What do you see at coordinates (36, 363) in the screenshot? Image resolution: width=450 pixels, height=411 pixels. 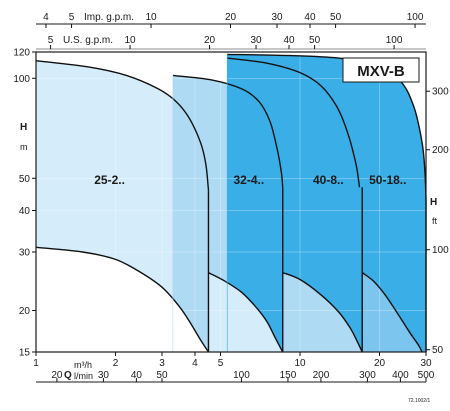 I see `tick-label-m3h-1: 1` at bounding box center [36, 363].